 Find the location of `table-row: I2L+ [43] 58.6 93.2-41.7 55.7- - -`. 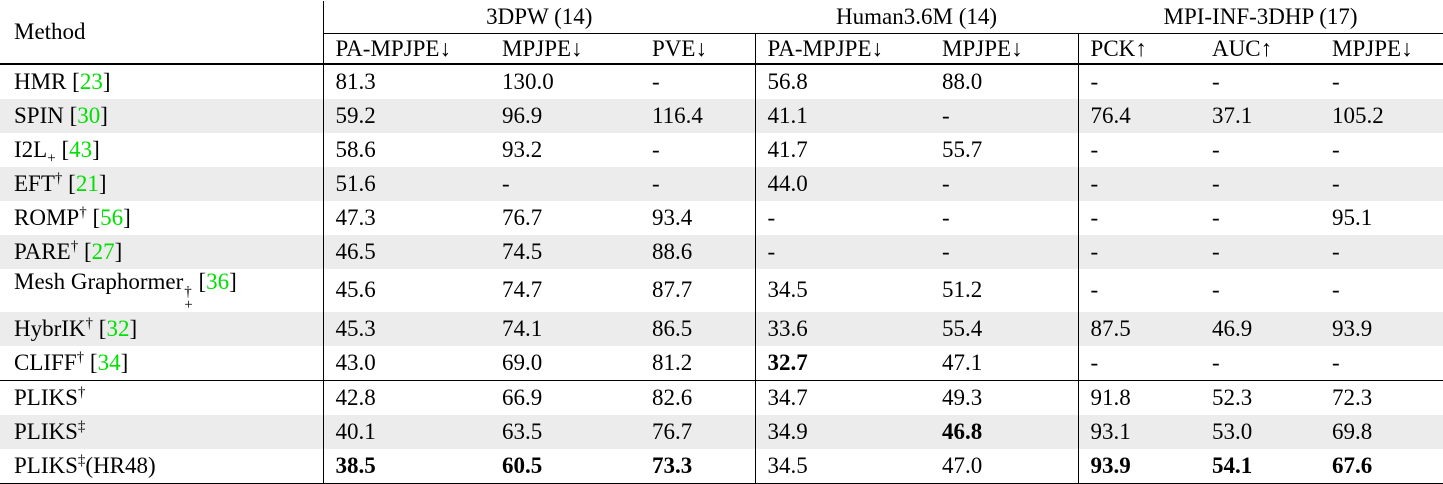

table-row: I2L+ [43] 58.6 93.2-41.7 55.7- - - is located at coordinates (721, 150).